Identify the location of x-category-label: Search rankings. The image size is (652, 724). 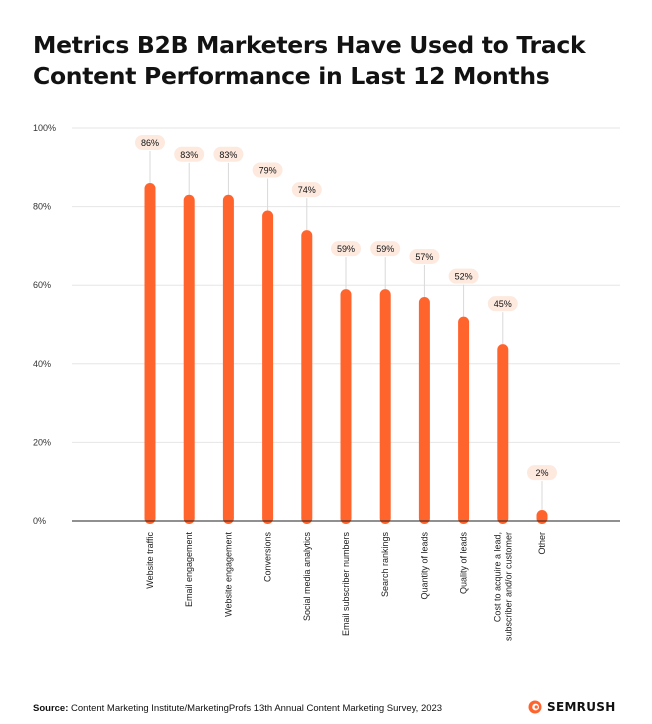
(385, 565).